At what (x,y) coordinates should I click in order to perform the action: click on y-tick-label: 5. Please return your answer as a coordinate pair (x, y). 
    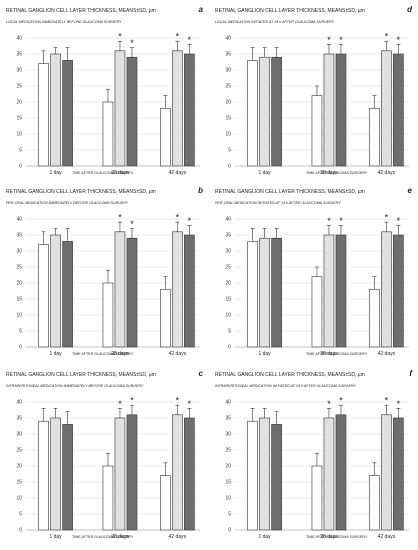
    Looking at the image, I should click on (20, 332).